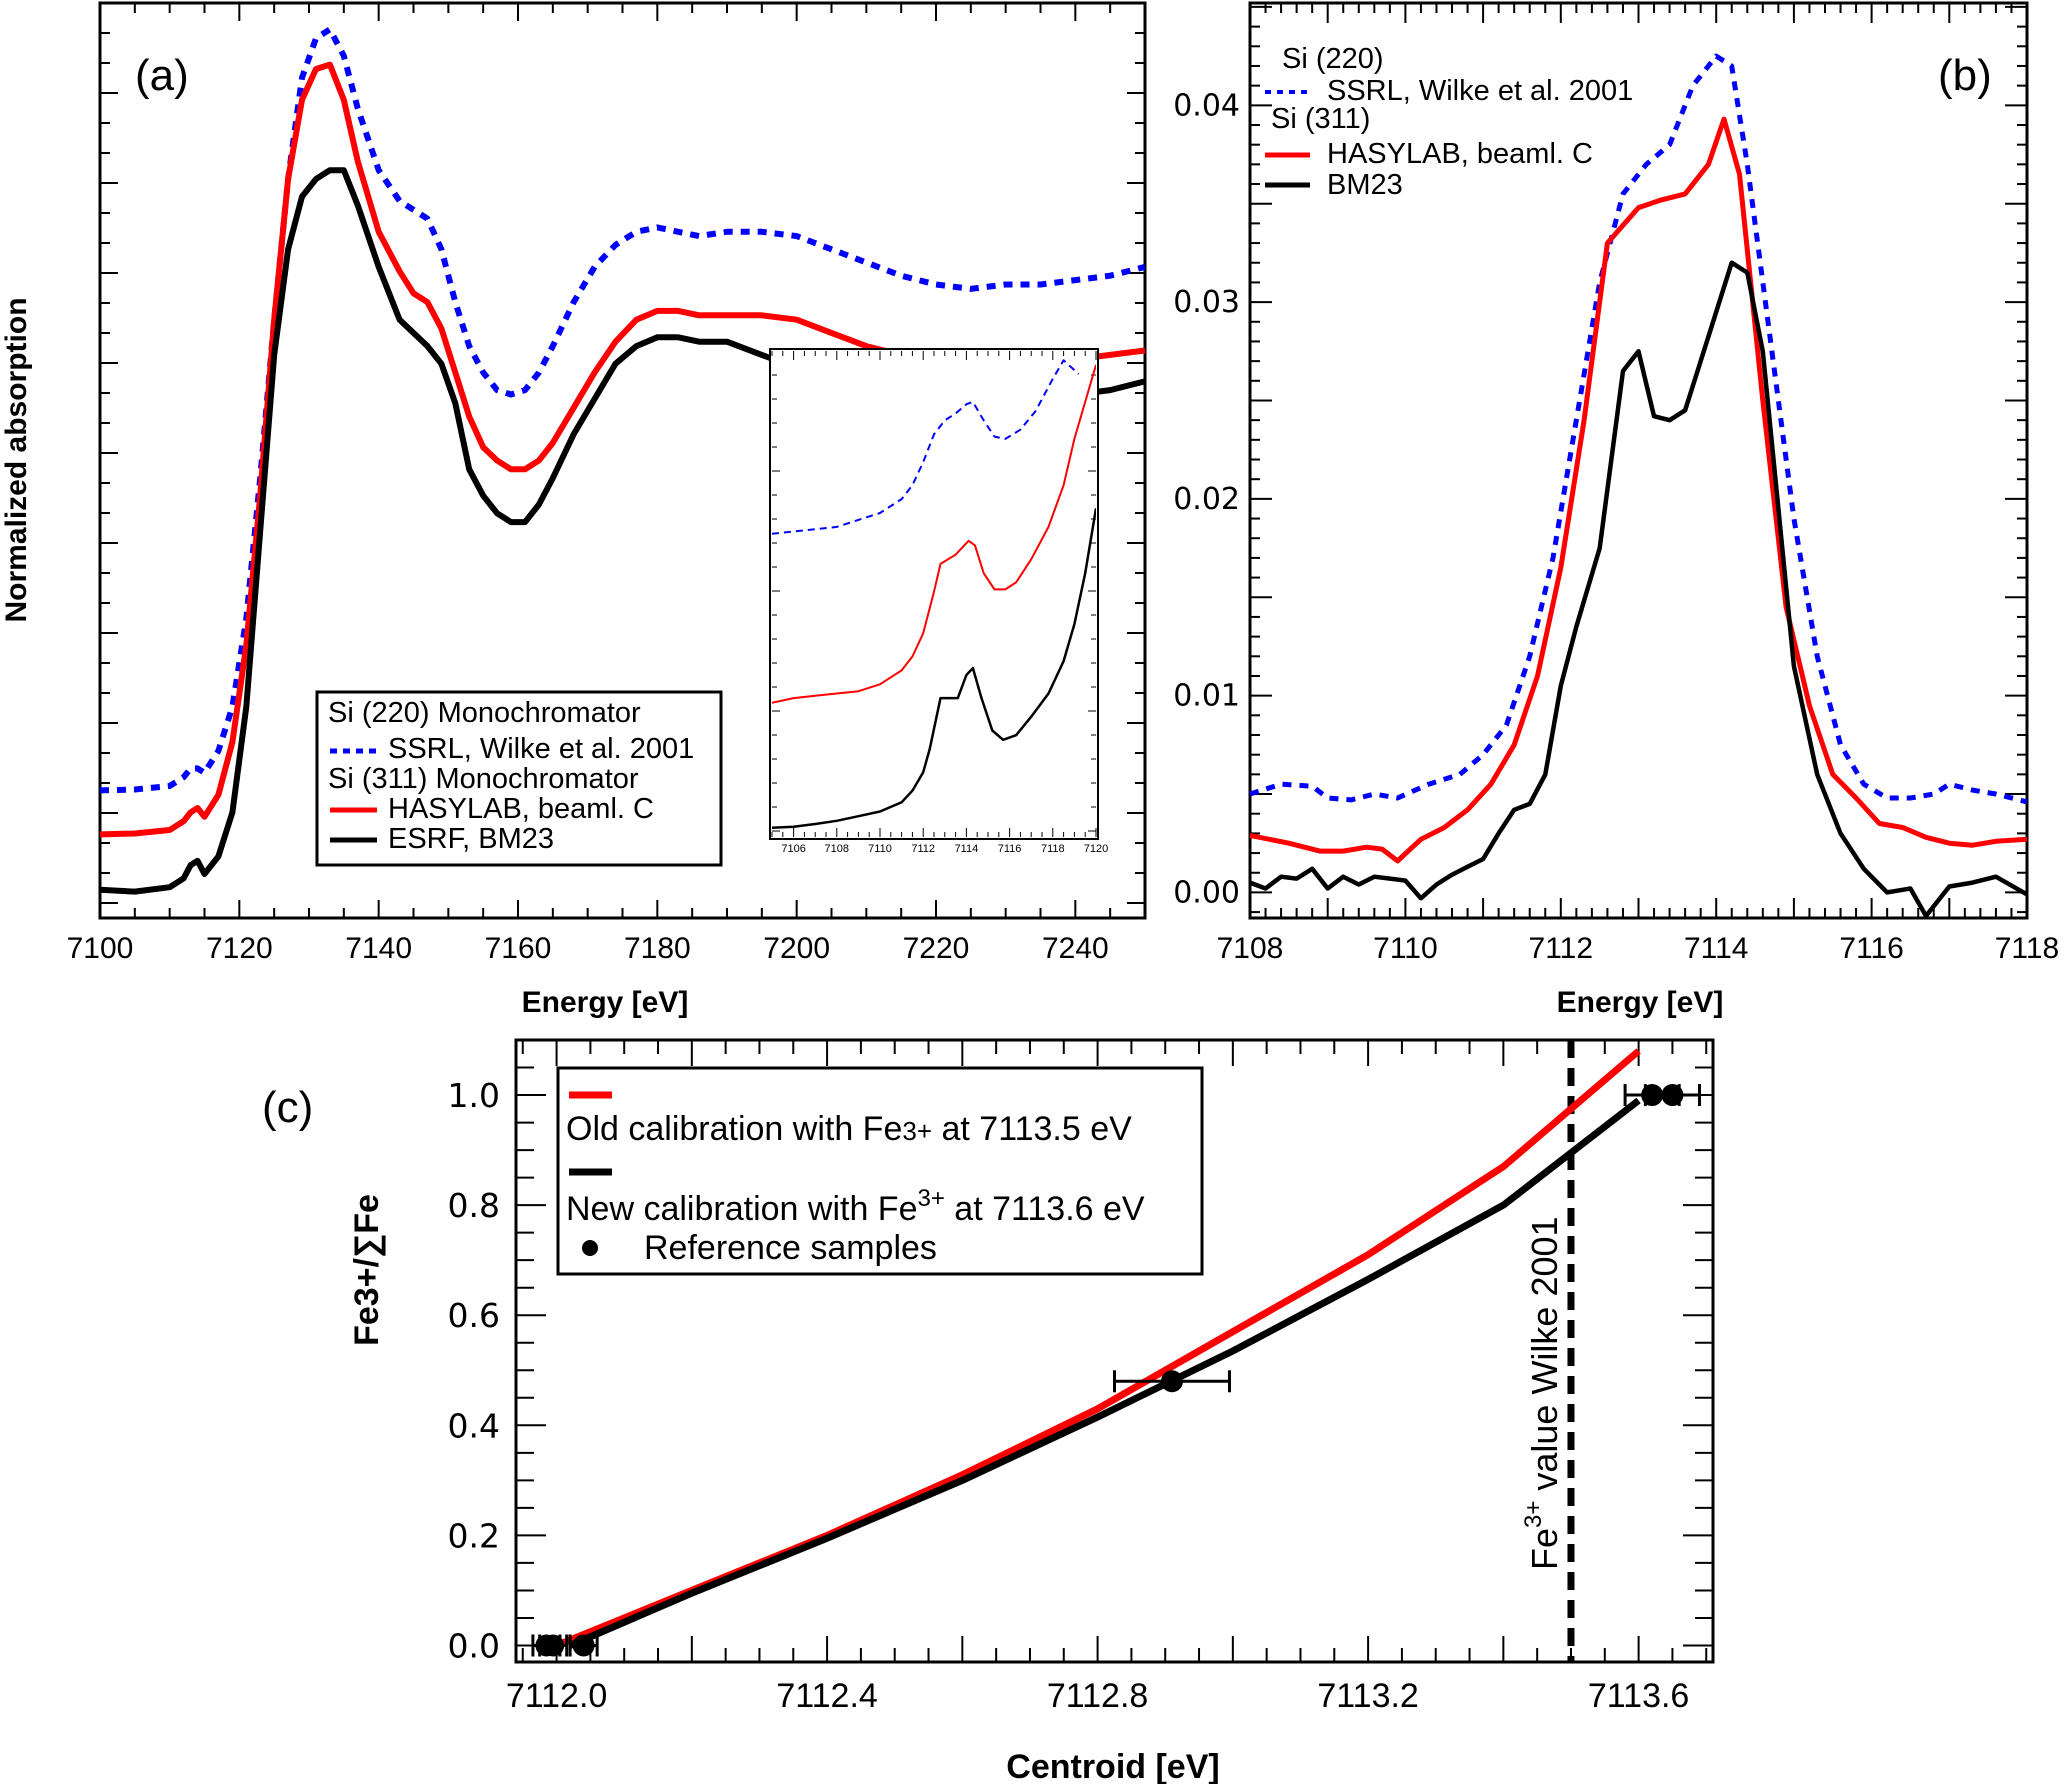  What do you see at coordinates (657, 948) in the screenshot?
I see `panel-a-xtick-label: 7180` at bounding box center [657, 948].